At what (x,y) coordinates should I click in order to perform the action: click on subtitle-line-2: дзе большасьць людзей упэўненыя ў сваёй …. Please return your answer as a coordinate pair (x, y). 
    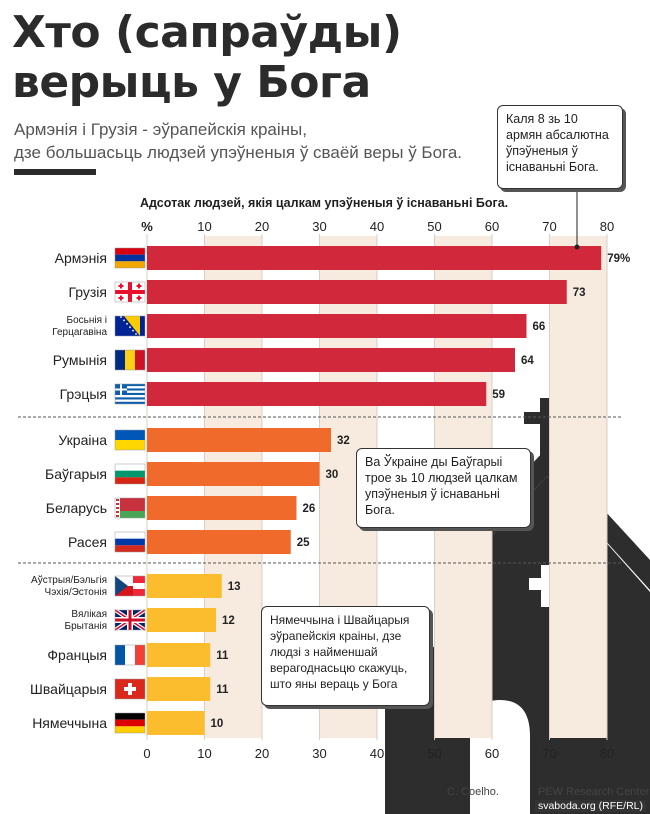
    Looking at the image, I should click on (238, 152).